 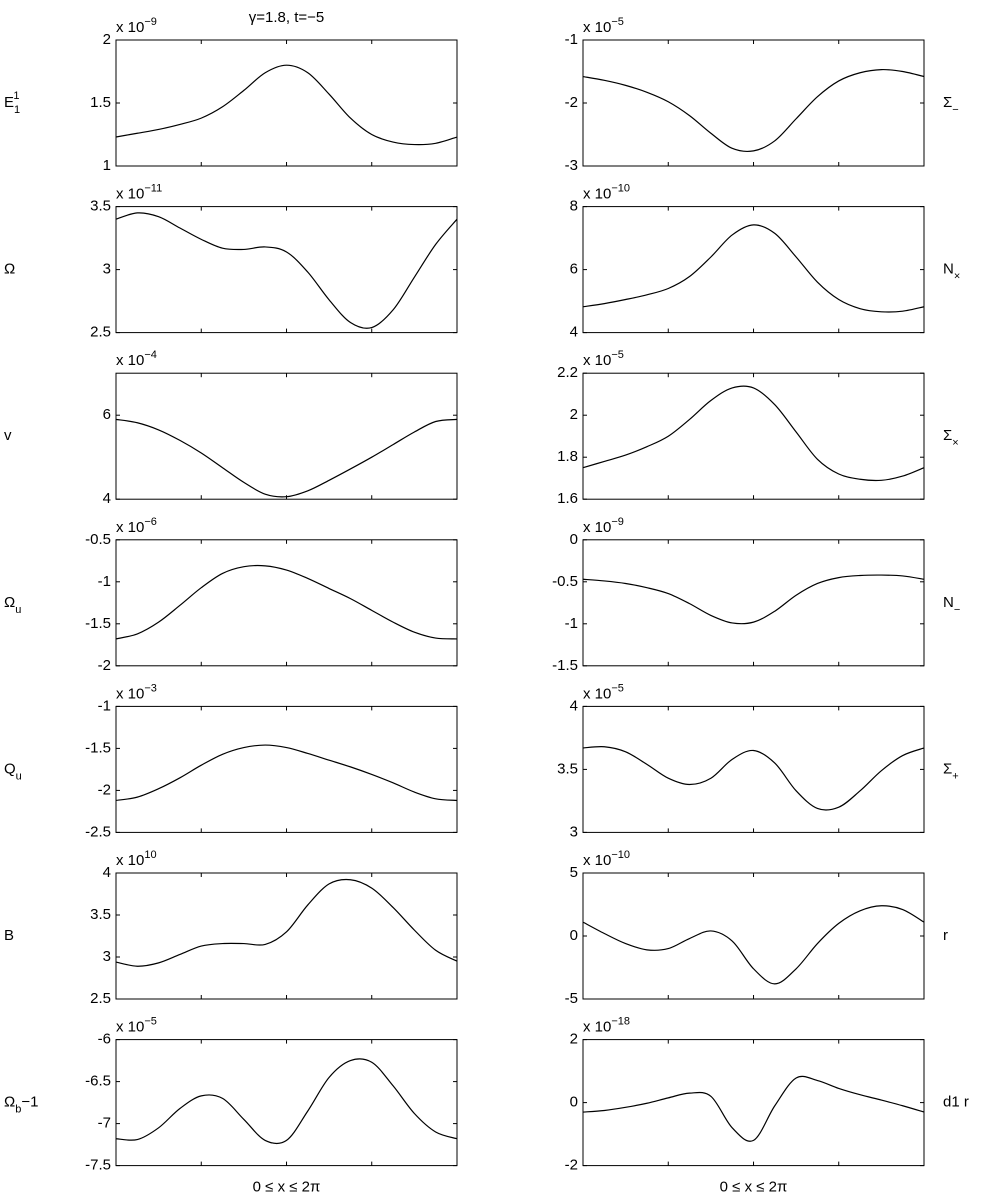 I want to click on panel: -7.5 -7 -6.5 -6 x 10−5 Ωb−1 0 ≤ x ≤ 2π, so click(x=231, y=1106).